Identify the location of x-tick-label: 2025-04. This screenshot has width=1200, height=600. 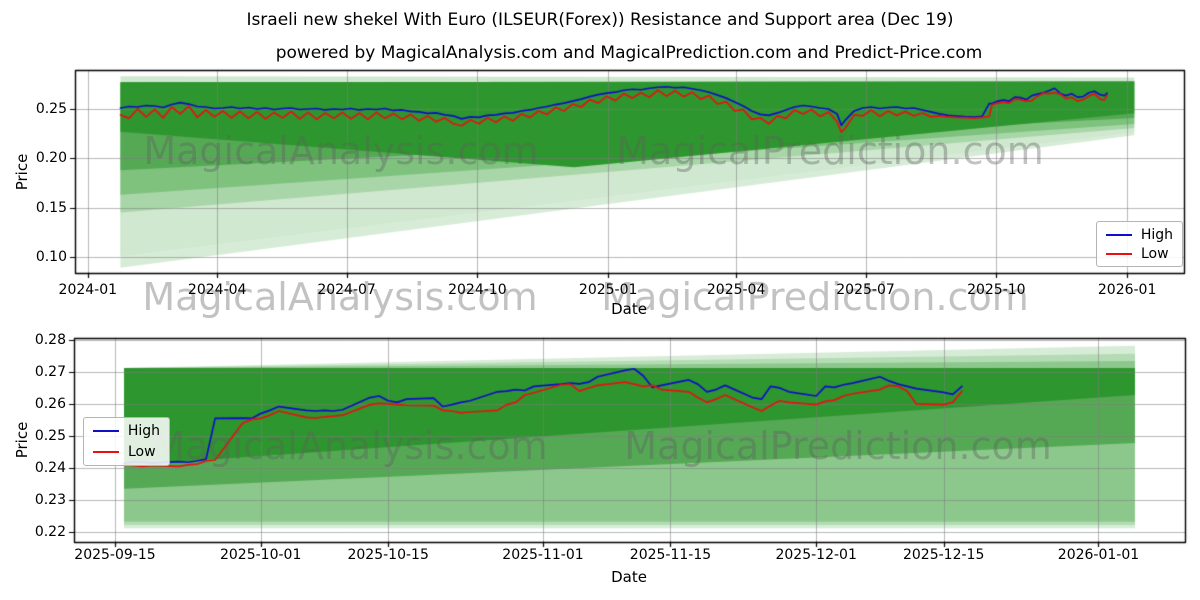
(736, 290).